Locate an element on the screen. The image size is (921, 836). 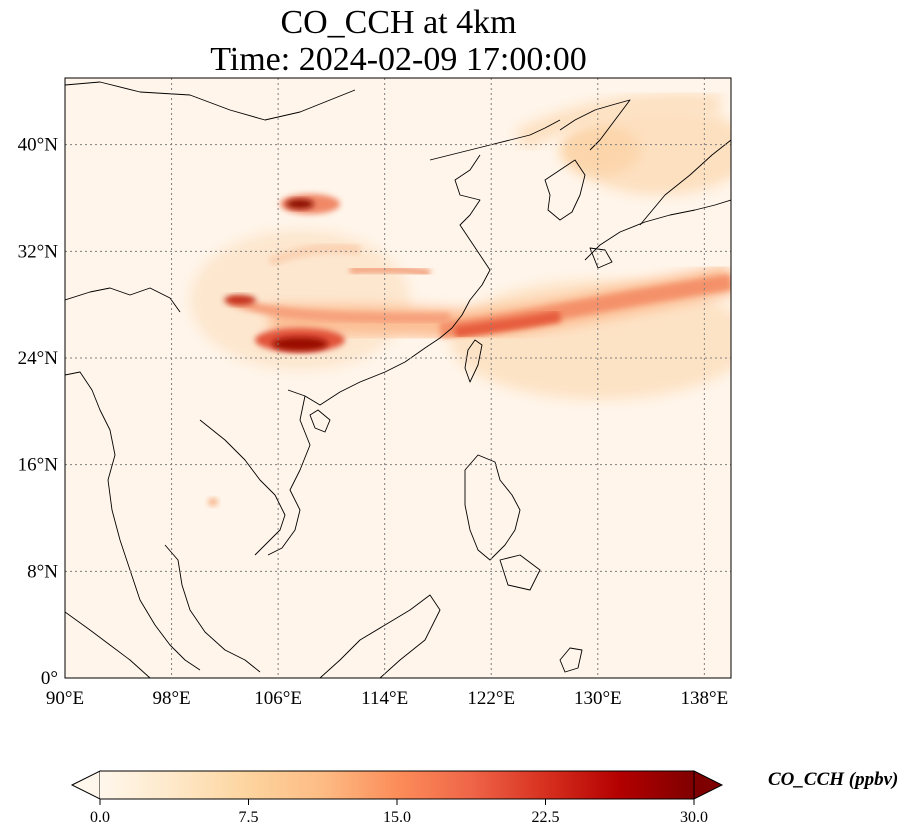
longitude-tick-labels: 90°E 98°E 106°E 114°E 122°E 130°E 138°E is located at coordinates (387, 698).